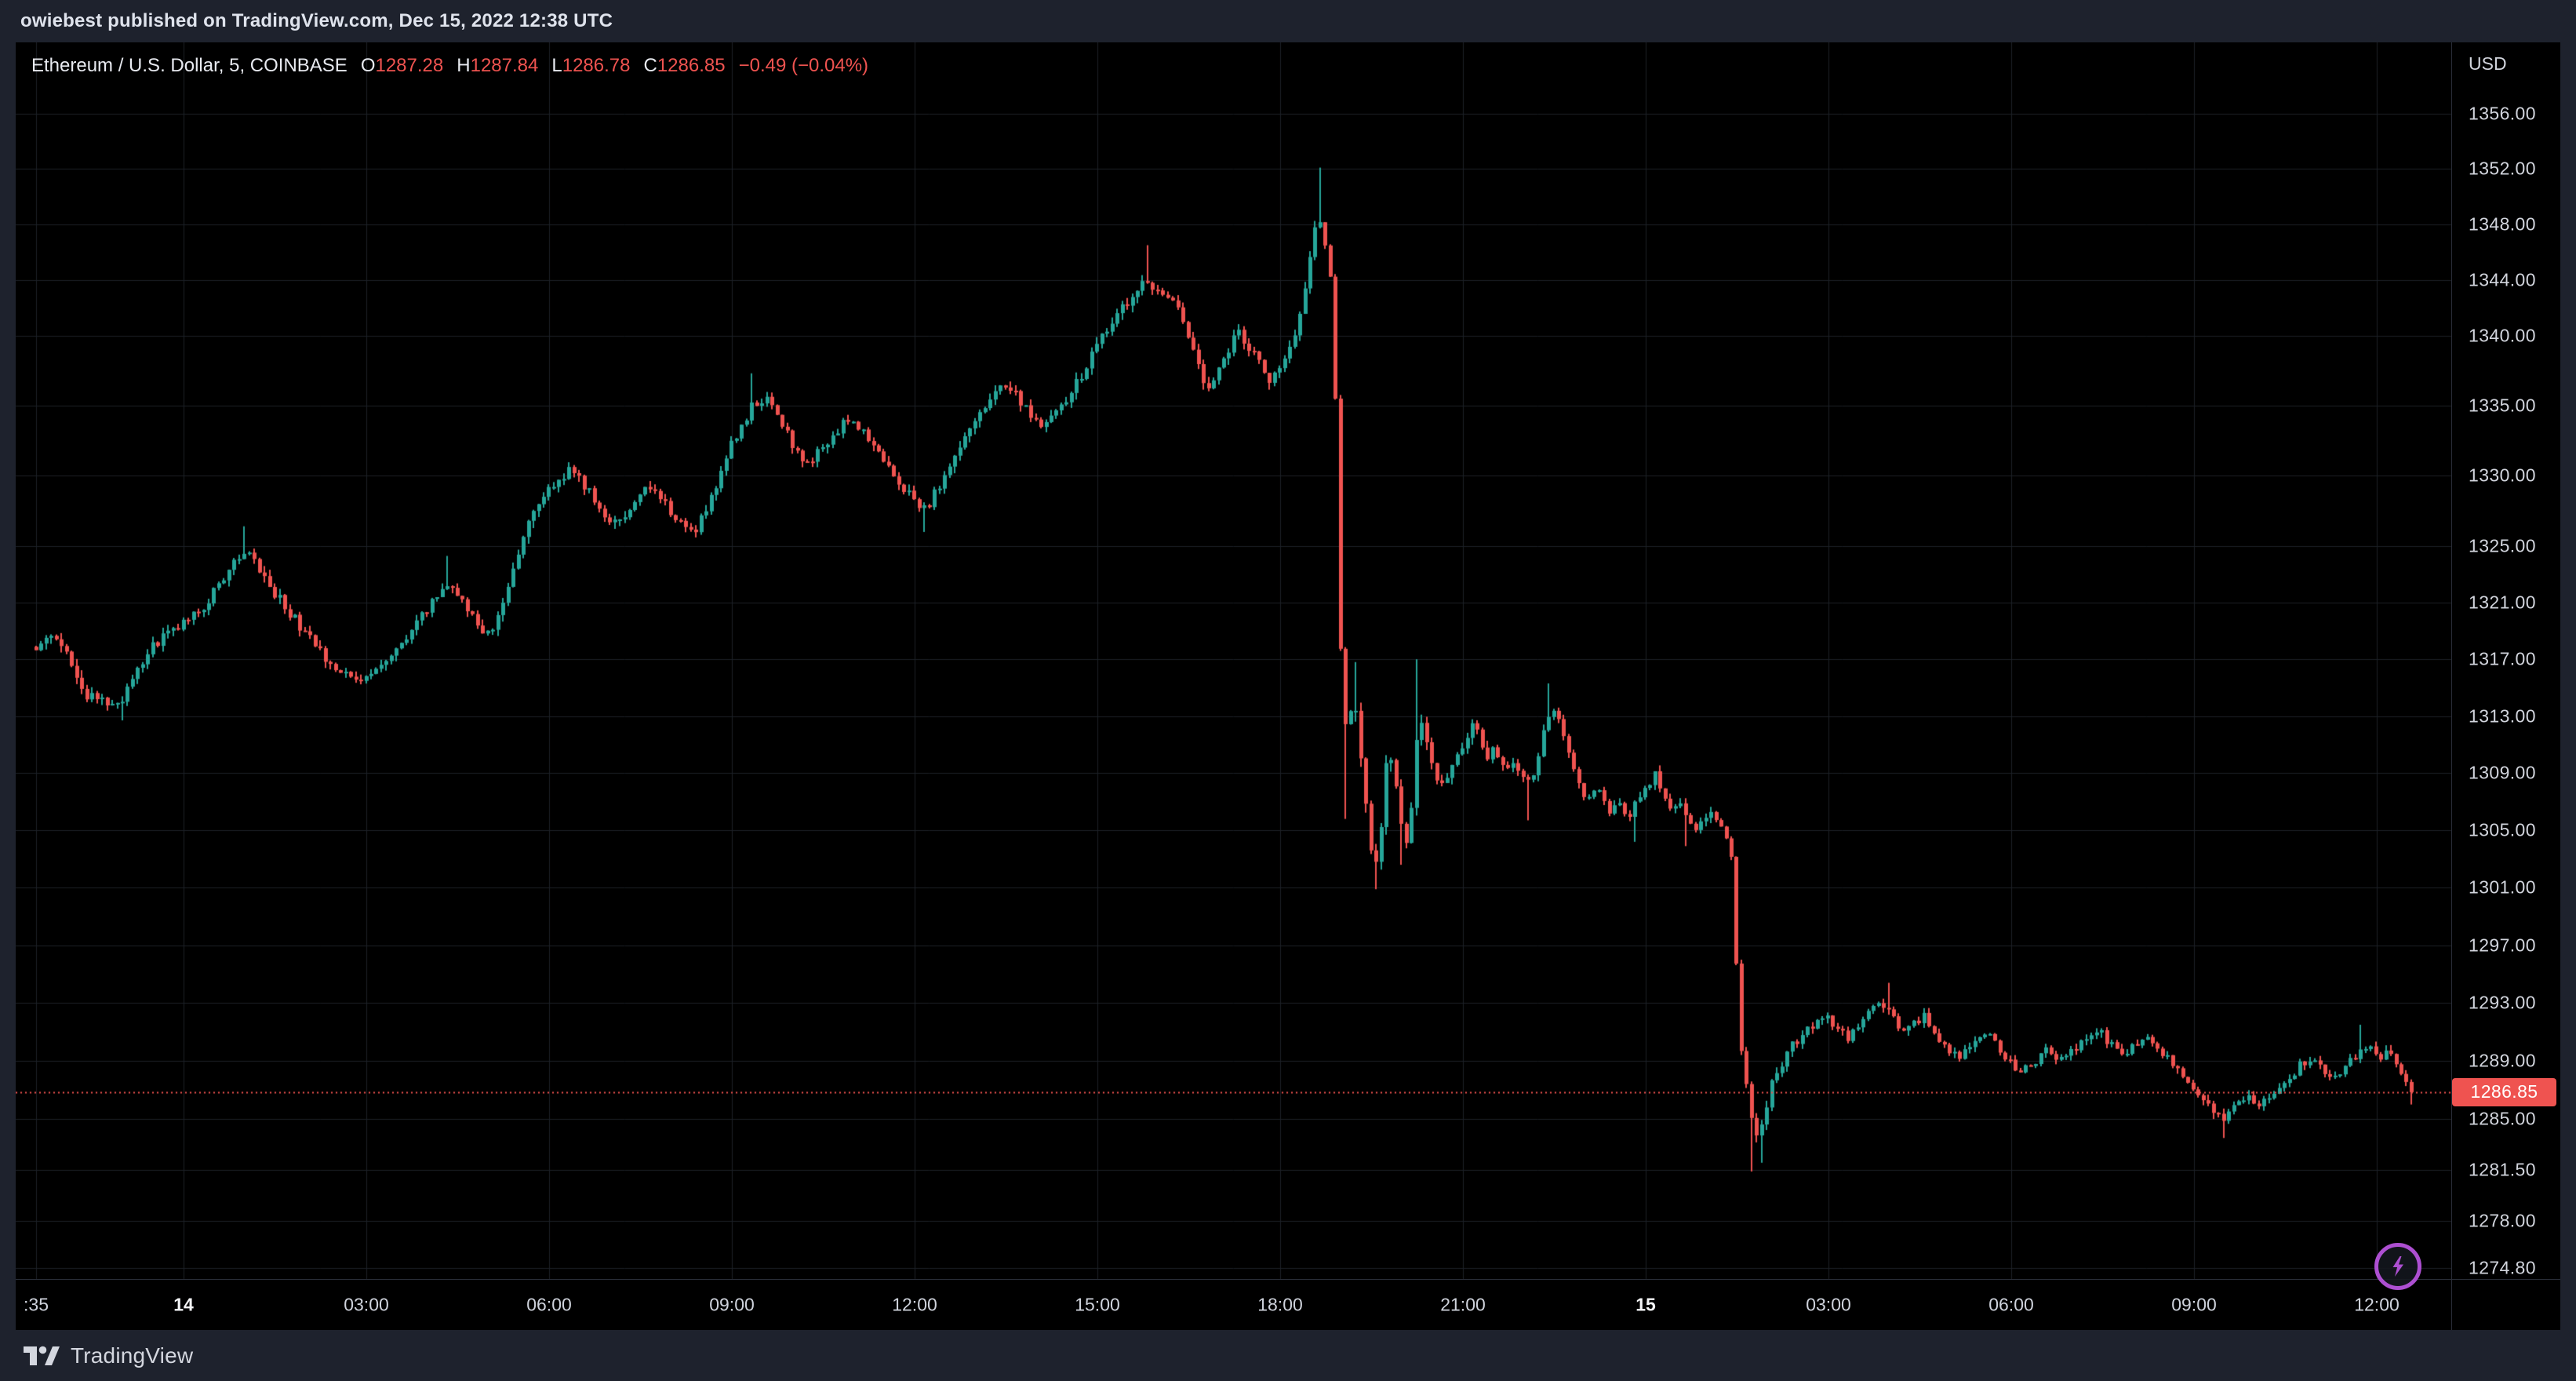  Describe the element at coordinates (2502, 602) in the screenshot. I see `price-axis-label: 1321.00` at that location.